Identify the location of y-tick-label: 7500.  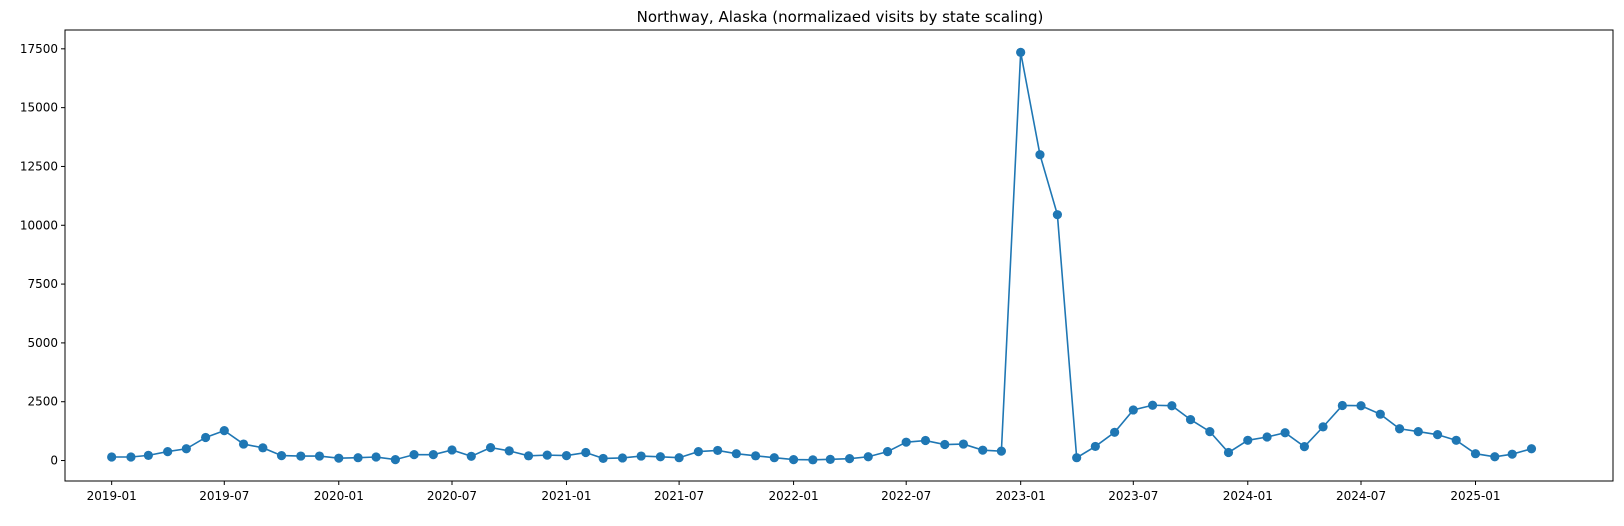
(42, 284).